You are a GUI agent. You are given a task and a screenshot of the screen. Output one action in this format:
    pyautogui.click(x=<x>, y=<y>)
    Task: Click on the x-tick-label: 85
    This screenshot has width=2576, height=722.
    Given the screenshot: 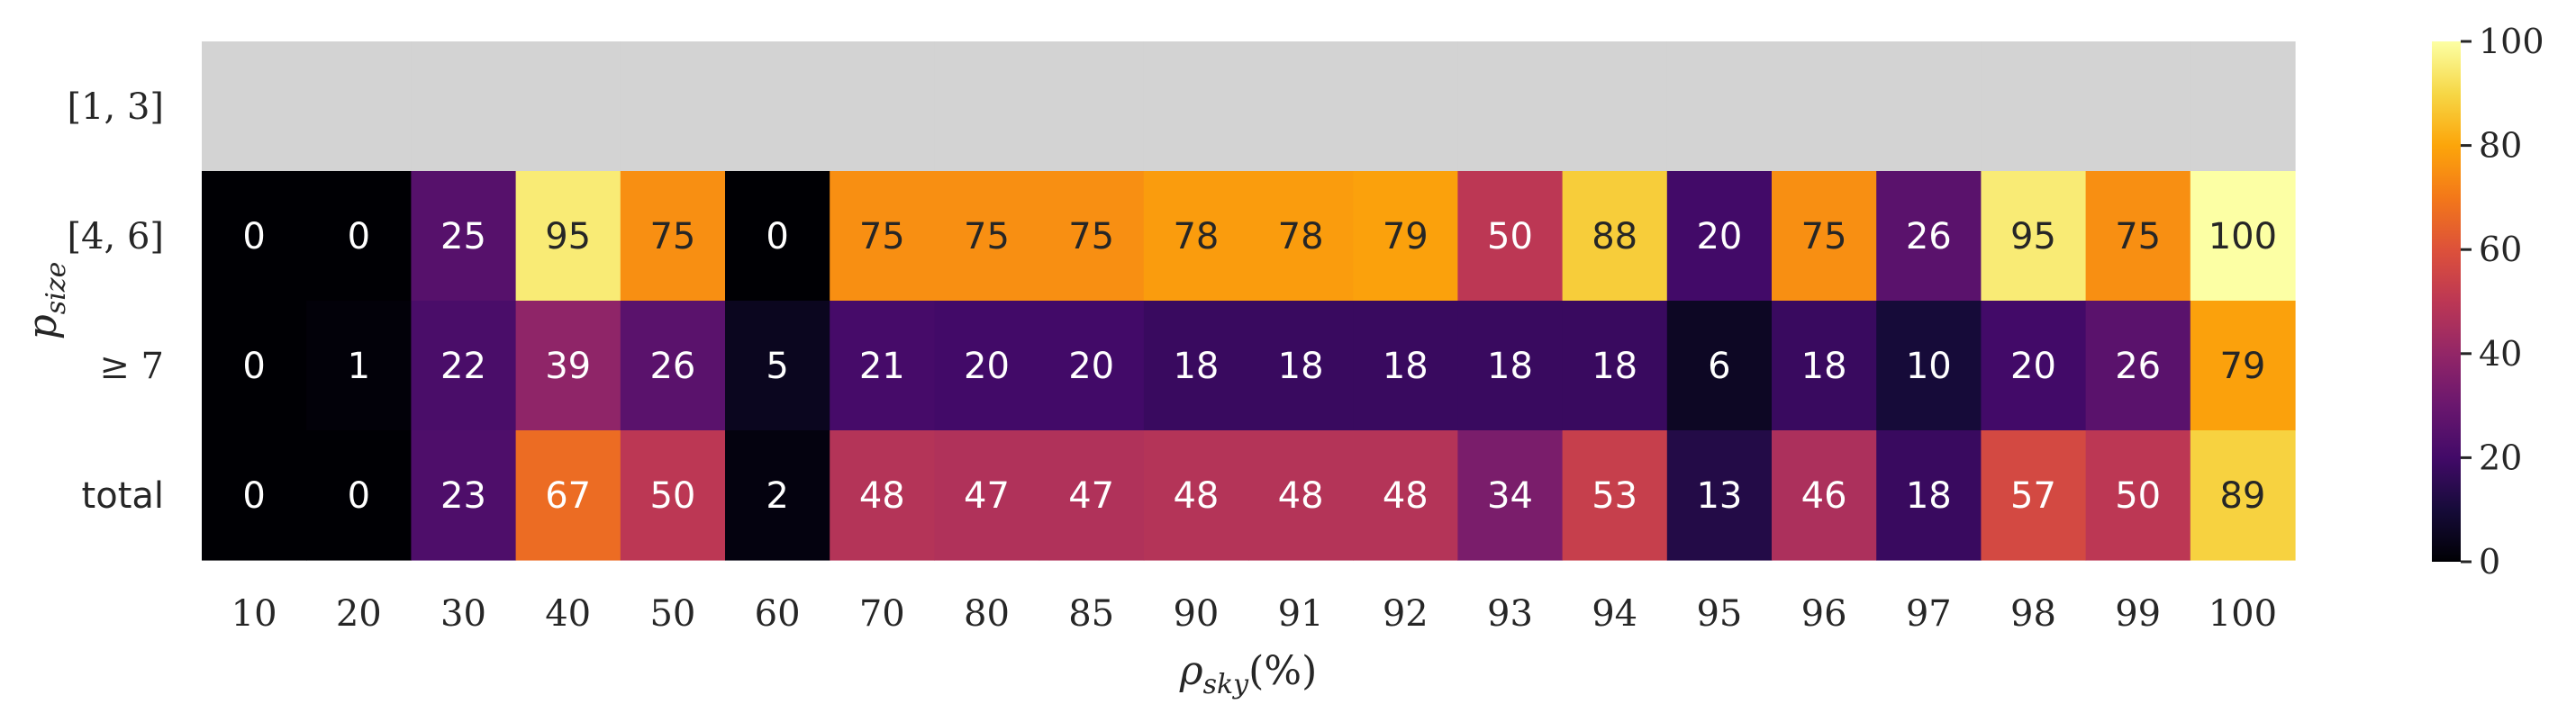 What is the action you would take?
    pyautogui.click(x=1091, y=614)
    